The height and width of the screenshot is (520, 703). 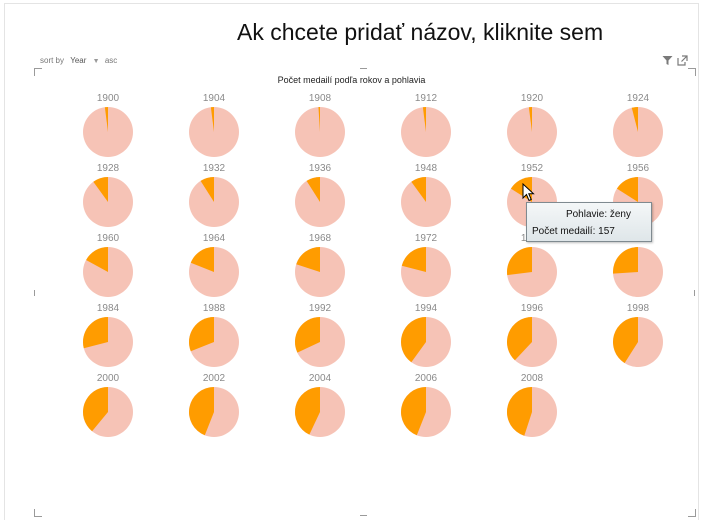 I want to click on pie-chart-1936, so click(x=320, y=202).